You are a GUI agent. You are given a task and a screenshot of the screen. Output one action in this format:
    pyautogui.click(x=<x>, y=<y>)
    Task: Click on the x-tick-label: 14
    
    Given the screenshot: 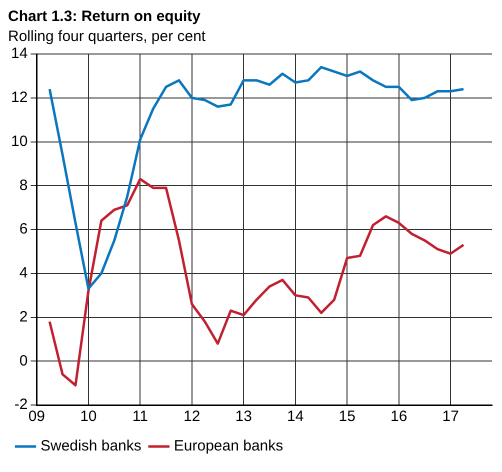 What is the action you would take?
    pyautogui.click(x=295, y=417)
    